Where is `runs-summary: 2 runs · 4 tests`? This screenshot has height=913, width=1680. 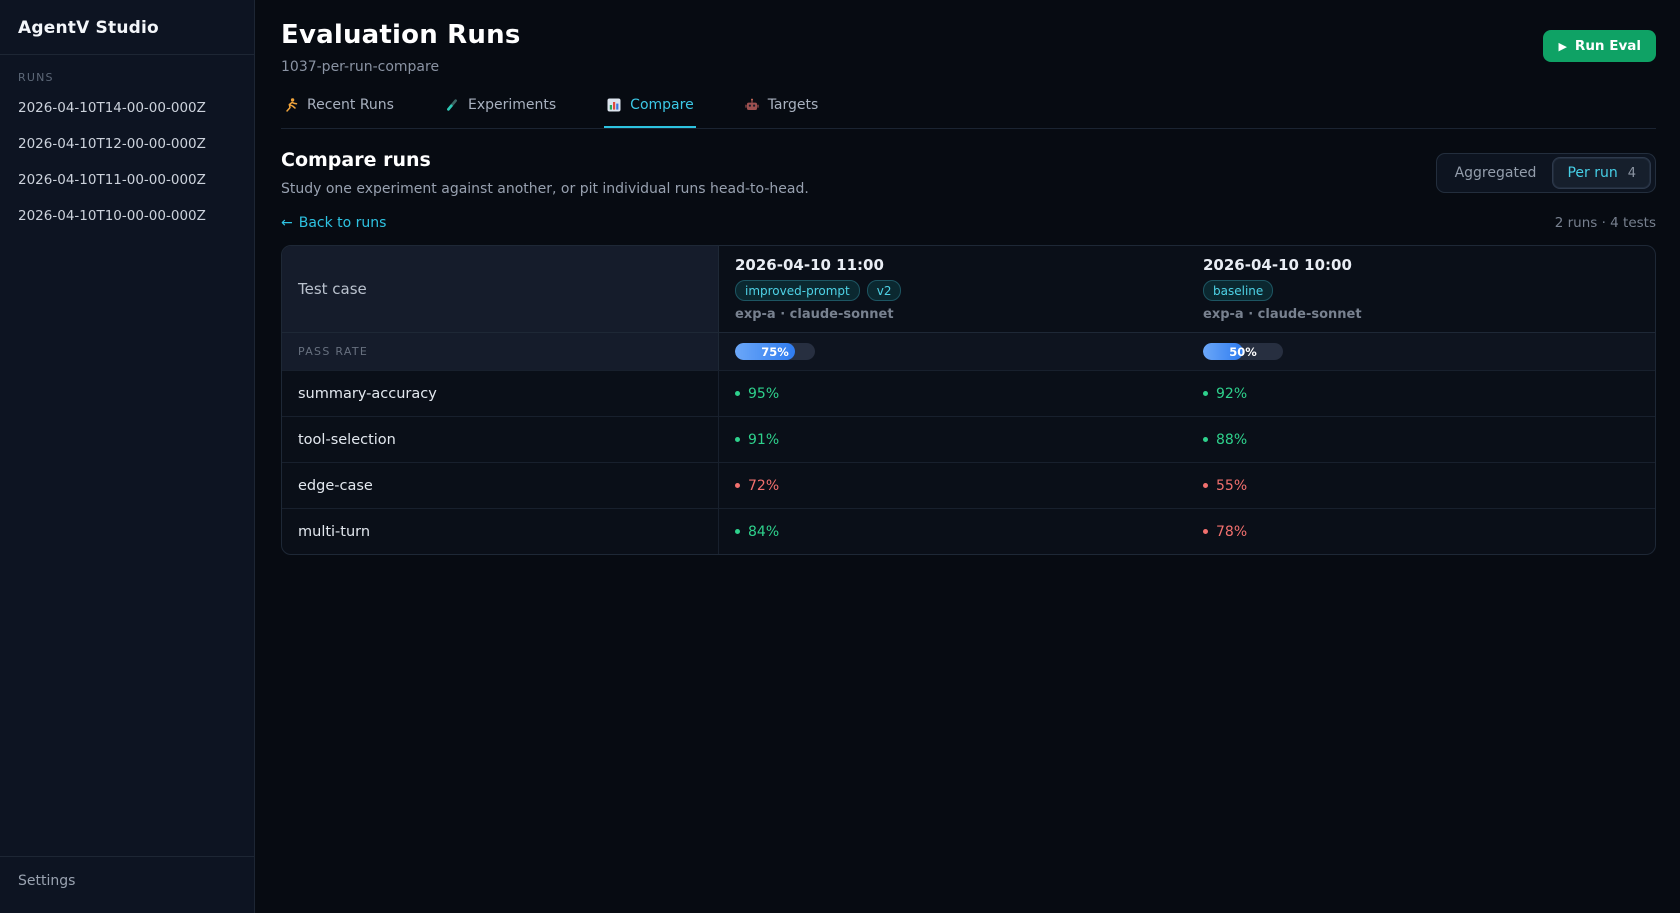 runs-summary: 2 runs · 4 tests is located at coordinates (1605, 223).